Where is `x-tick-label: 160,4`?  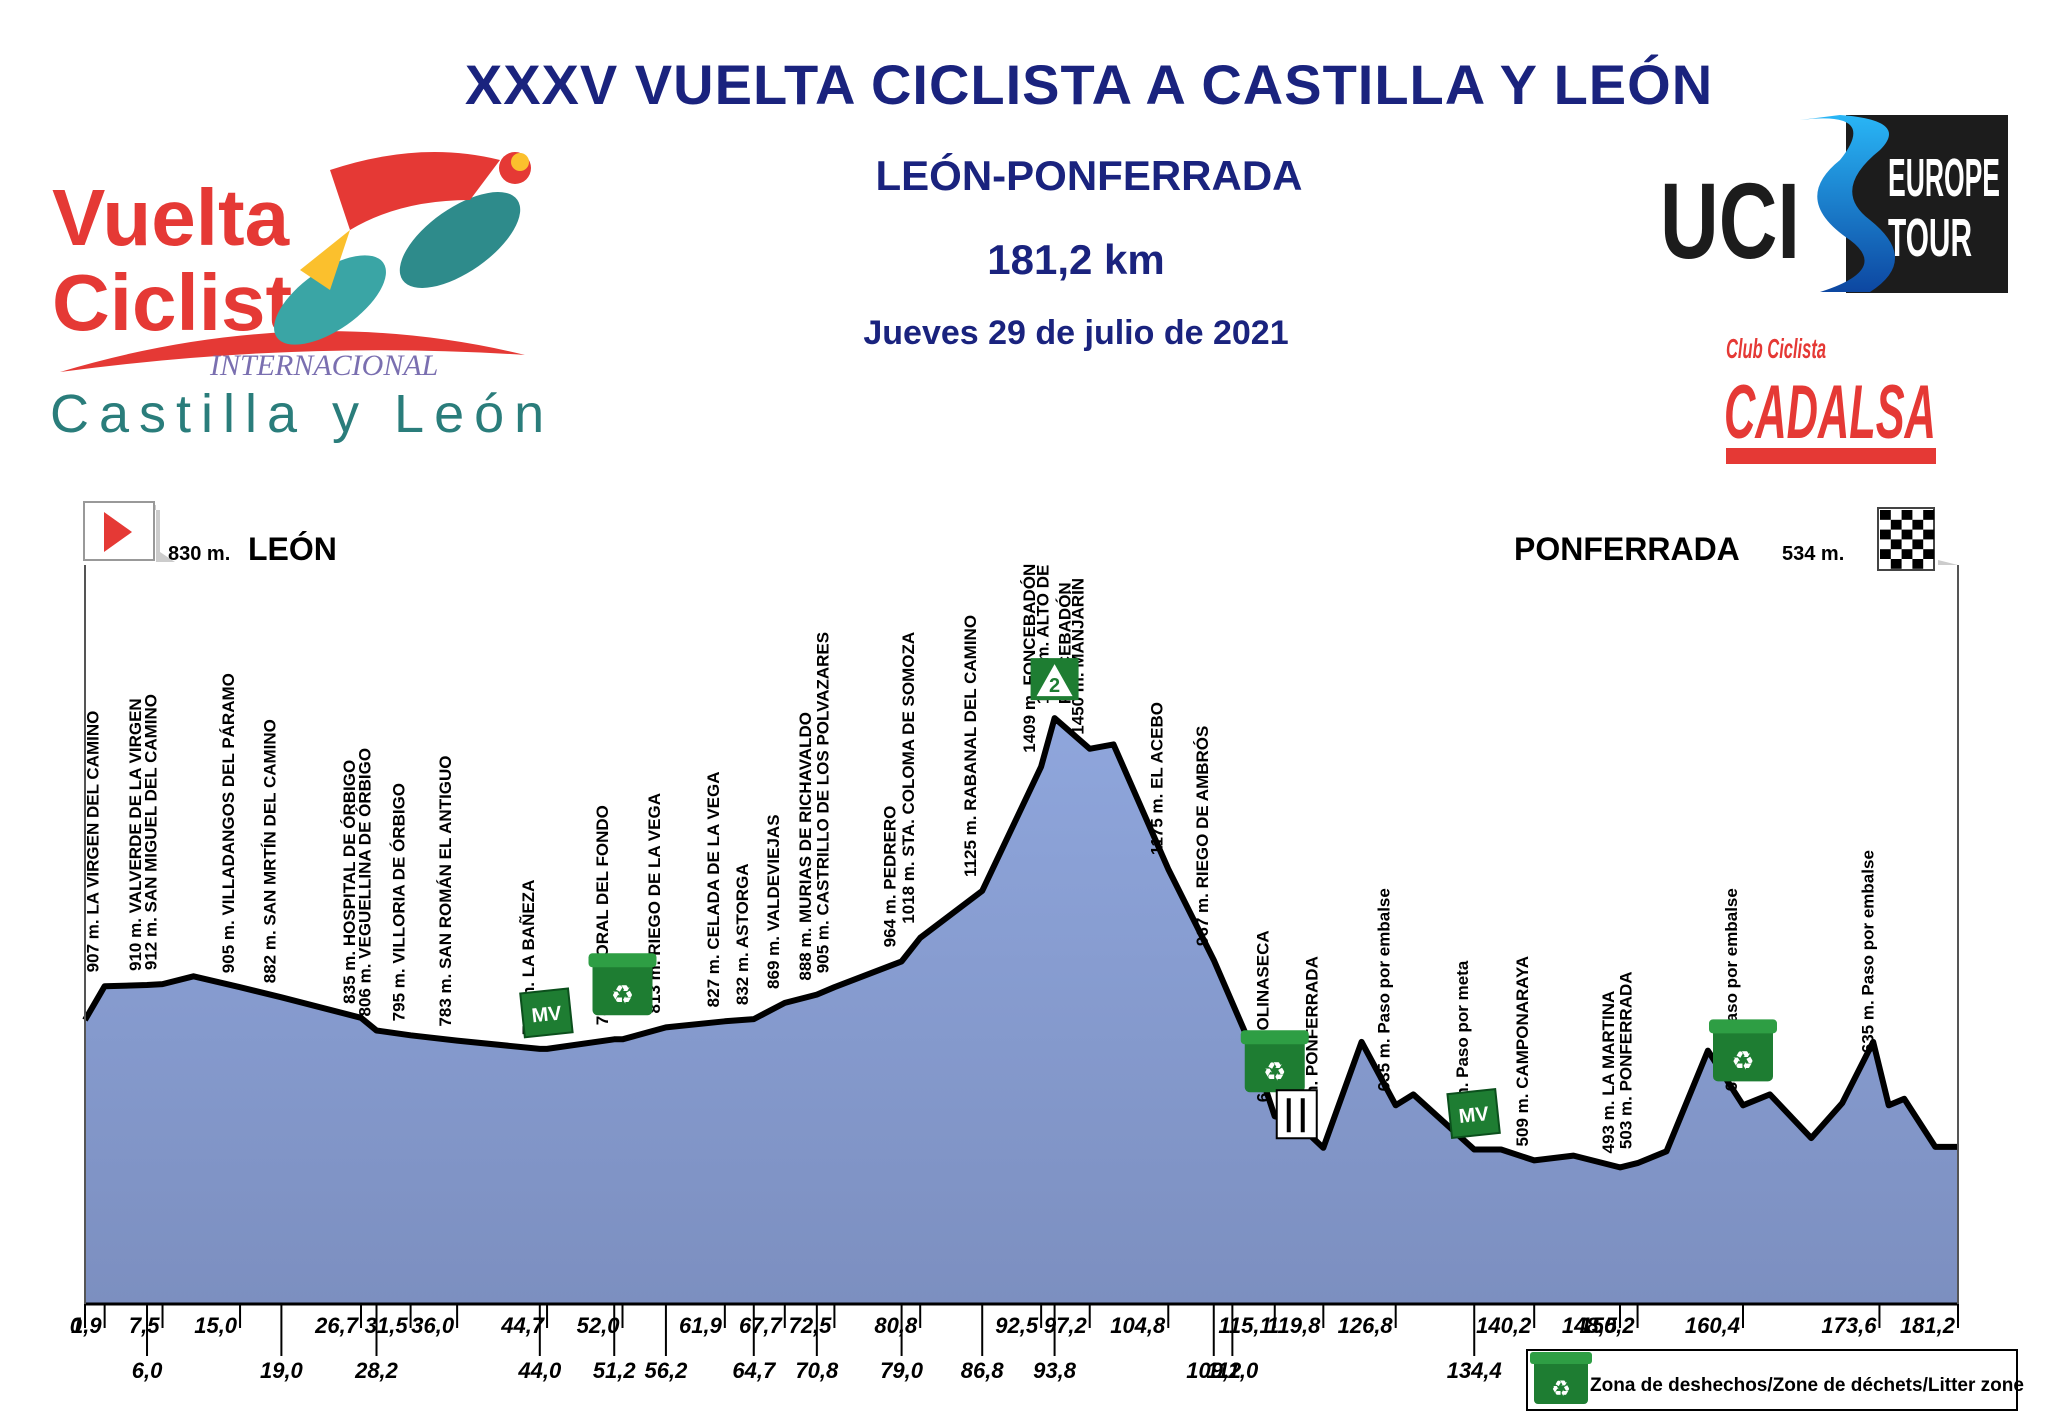
x-tick-label: 160,4 is located at coordinates (1712, 1325).